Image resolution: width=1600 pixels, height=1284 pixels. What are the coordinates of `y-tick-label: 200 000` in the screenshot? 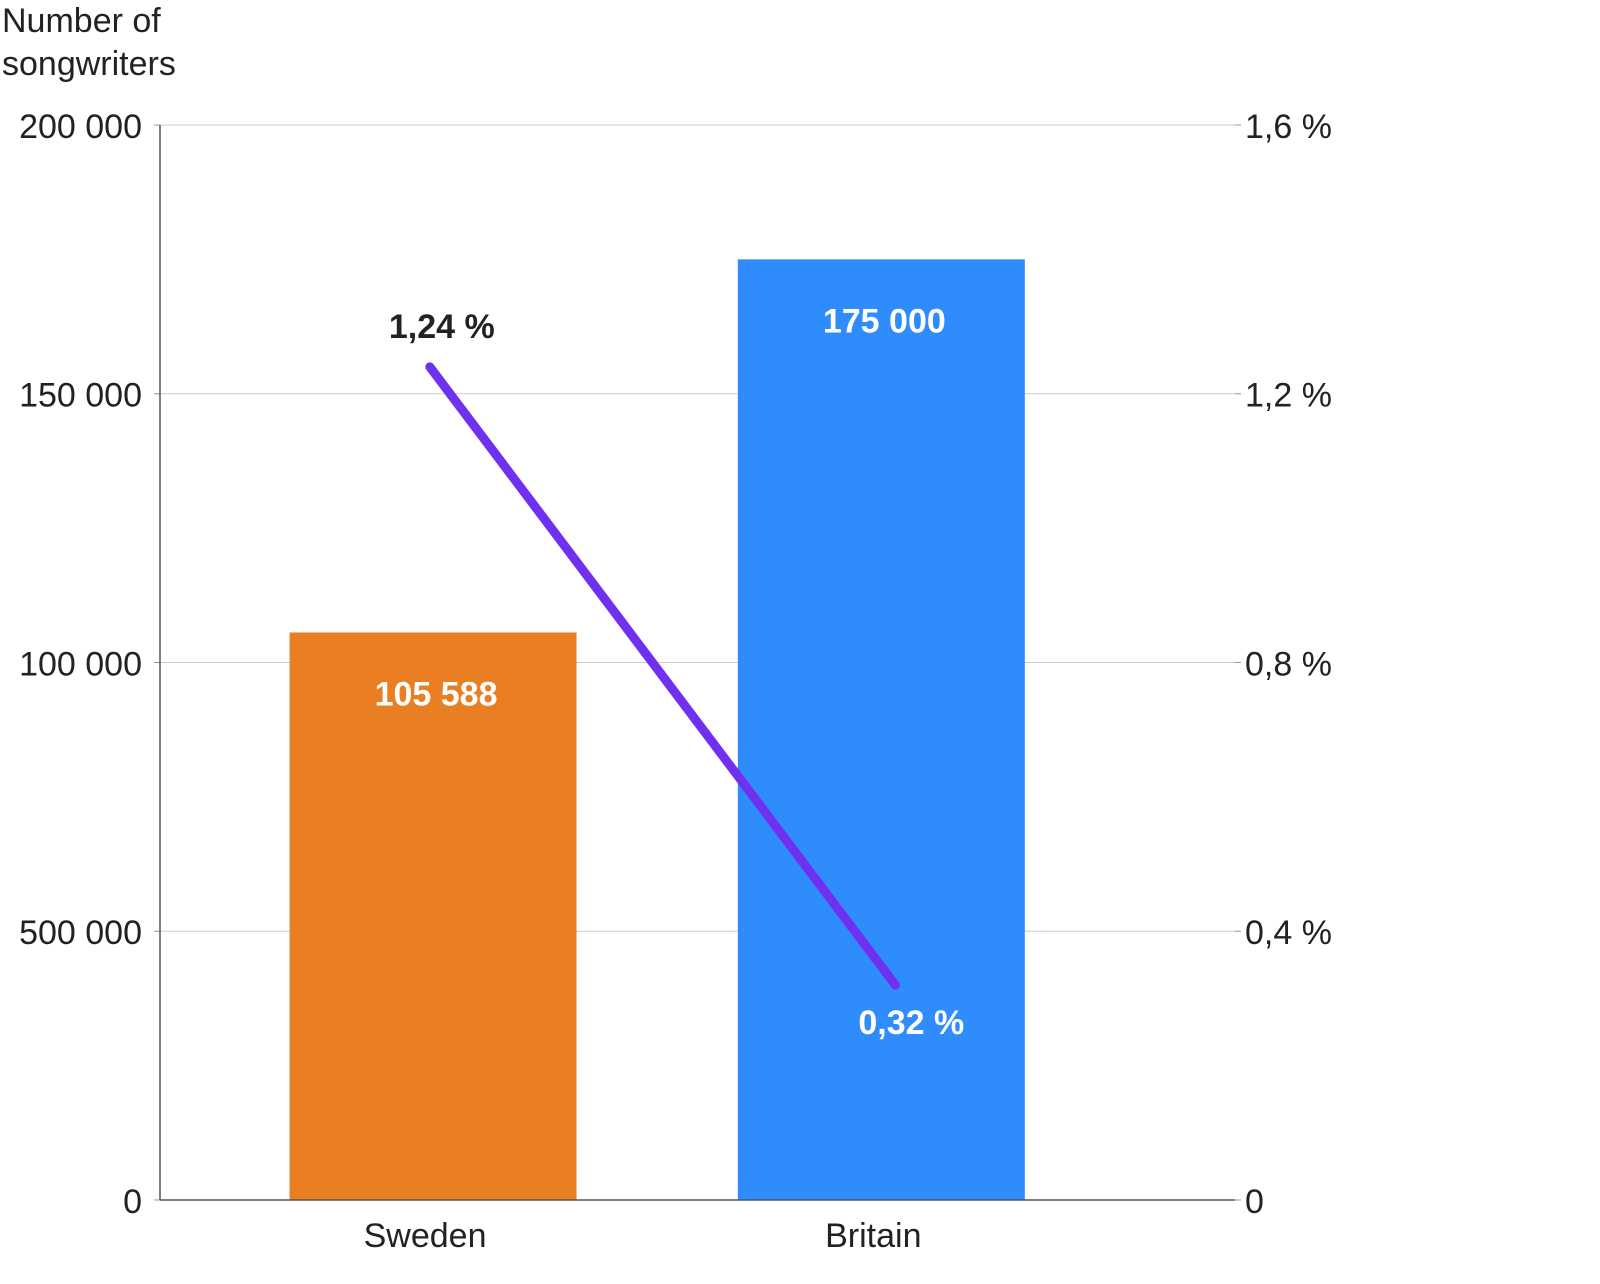 It's located at (80, 127).